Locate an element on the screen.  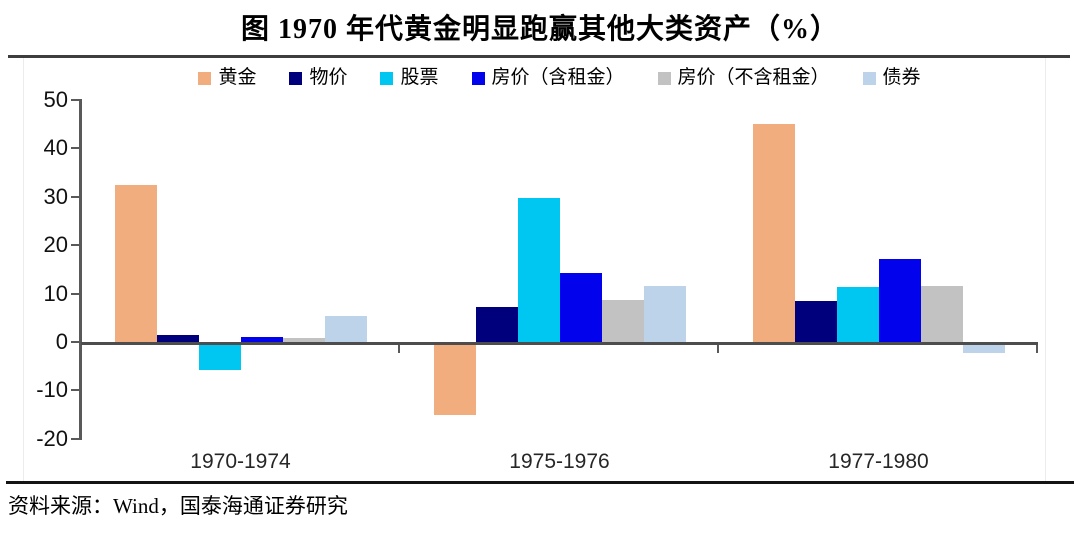
chart-left-border is located at coordinates (23, 269).